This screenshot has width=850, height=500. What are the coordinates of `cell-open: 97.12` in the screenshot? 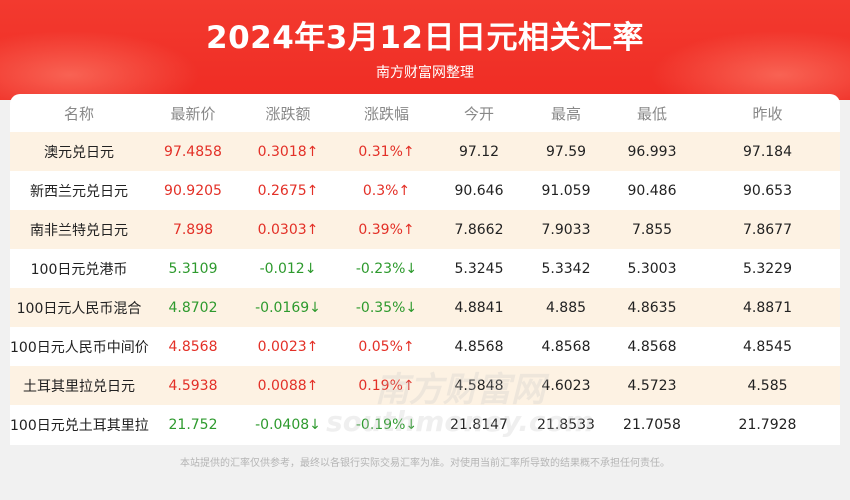 It's located at (479, 151).